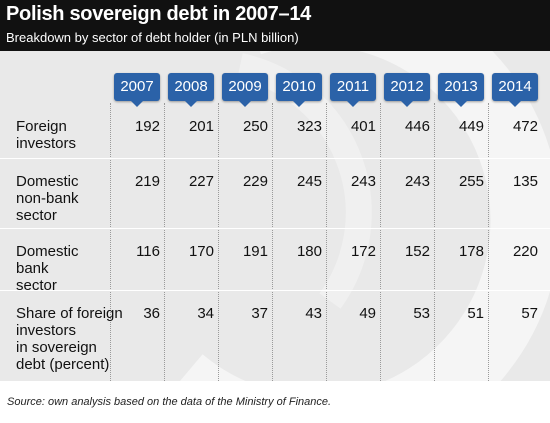 This screenshot has height=423, width=550. I want to click on year-header-2014: 2014, so click(515, 90).